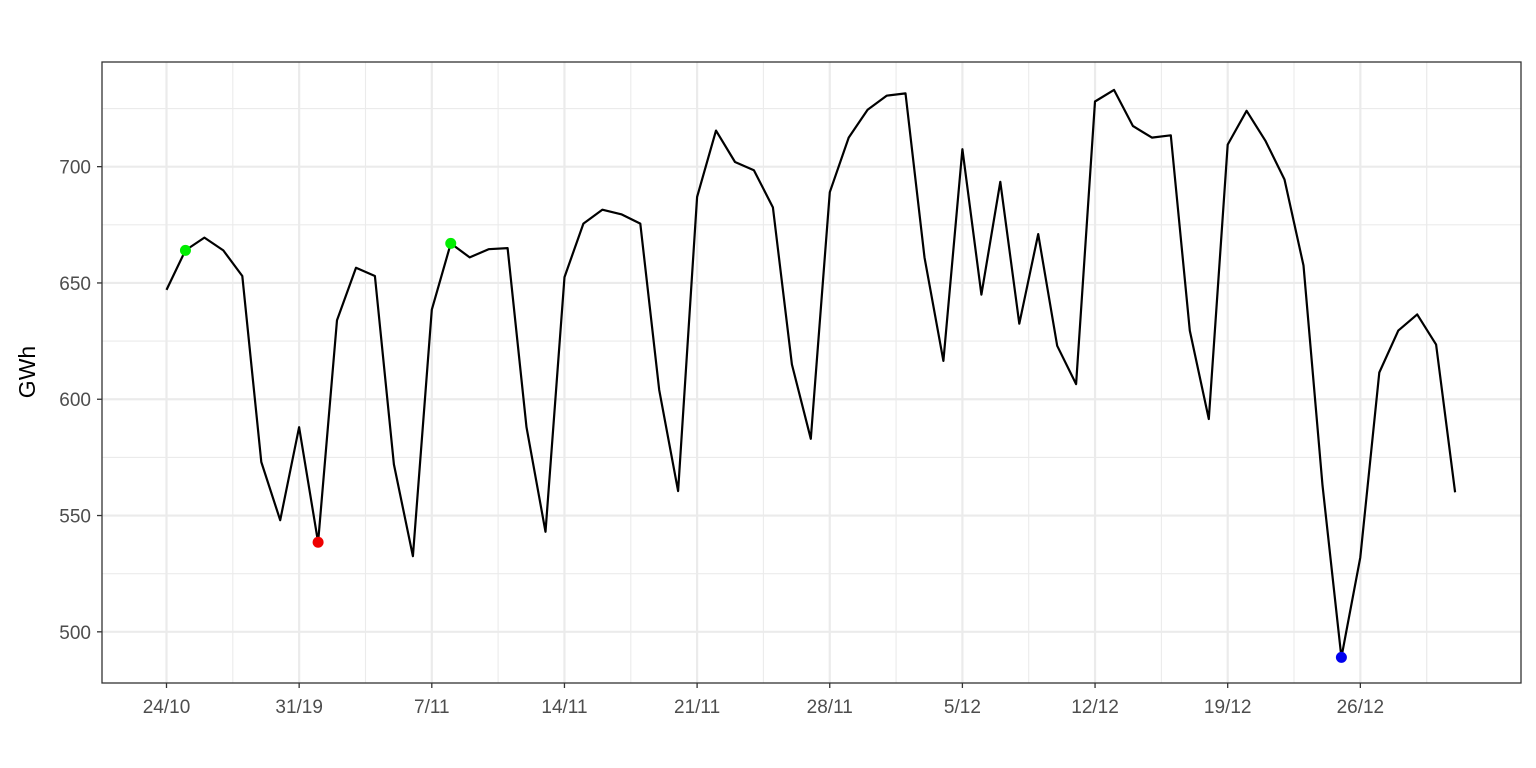 The image size is (1536, 768). I want to click on y-tick-label: 650, so click(75, 284).